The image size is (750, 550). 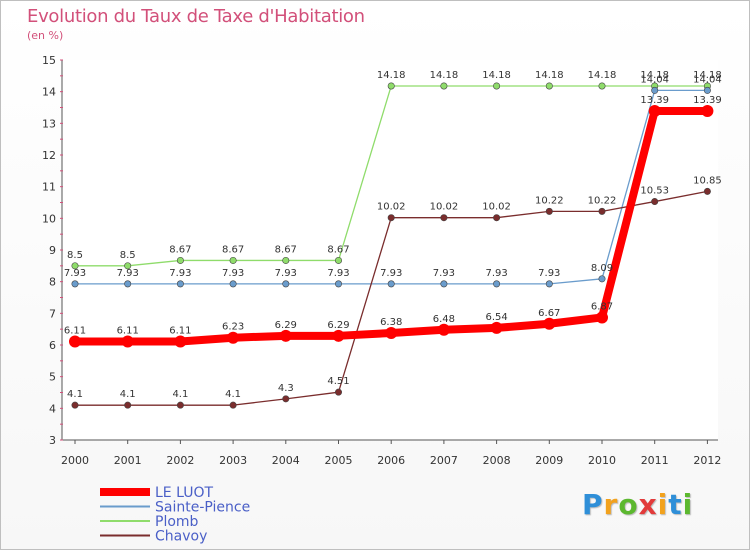 I want to click on y-tick-label: 14, so click(x=49, y=92).